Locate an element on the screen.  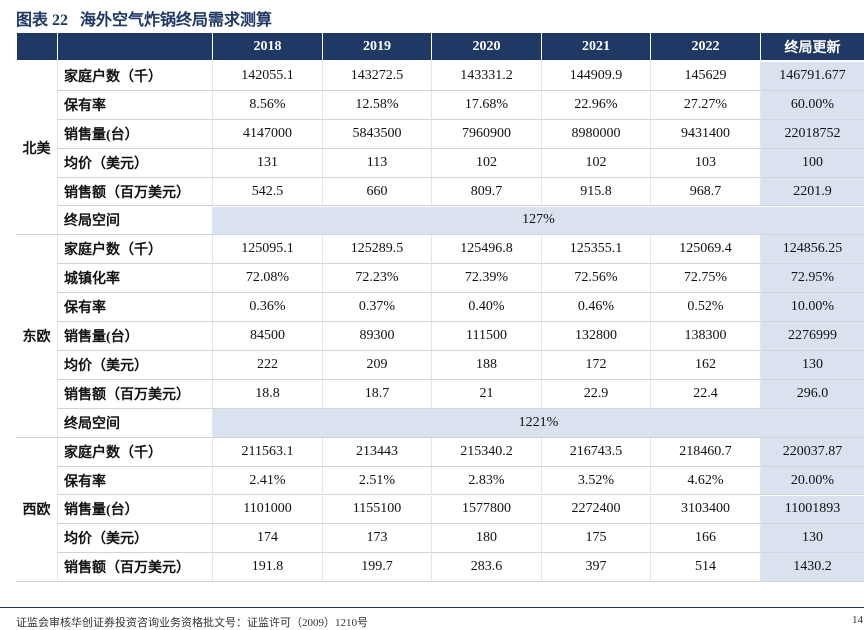
data-cell: 72.39% is located at coordinates (486, 279).